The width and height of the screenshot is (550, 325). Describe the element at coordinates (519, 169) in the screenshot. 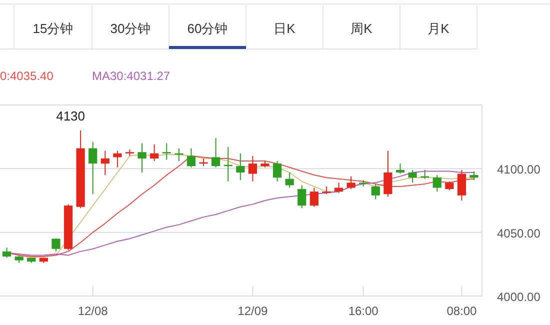

I see `y-tick-label: 4100.00` at that location.